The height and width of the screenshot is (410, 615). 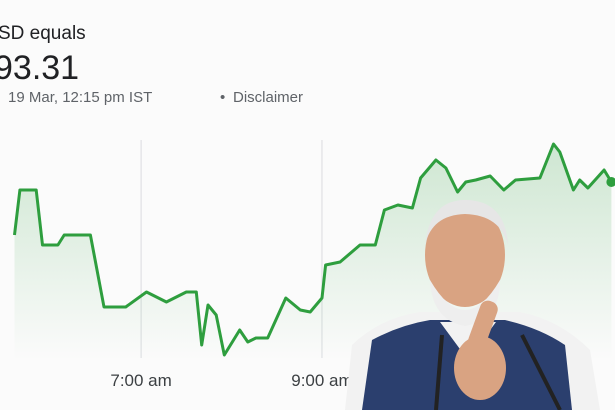 I want to click on header-title: SD equals, so click(x=43, y=33).